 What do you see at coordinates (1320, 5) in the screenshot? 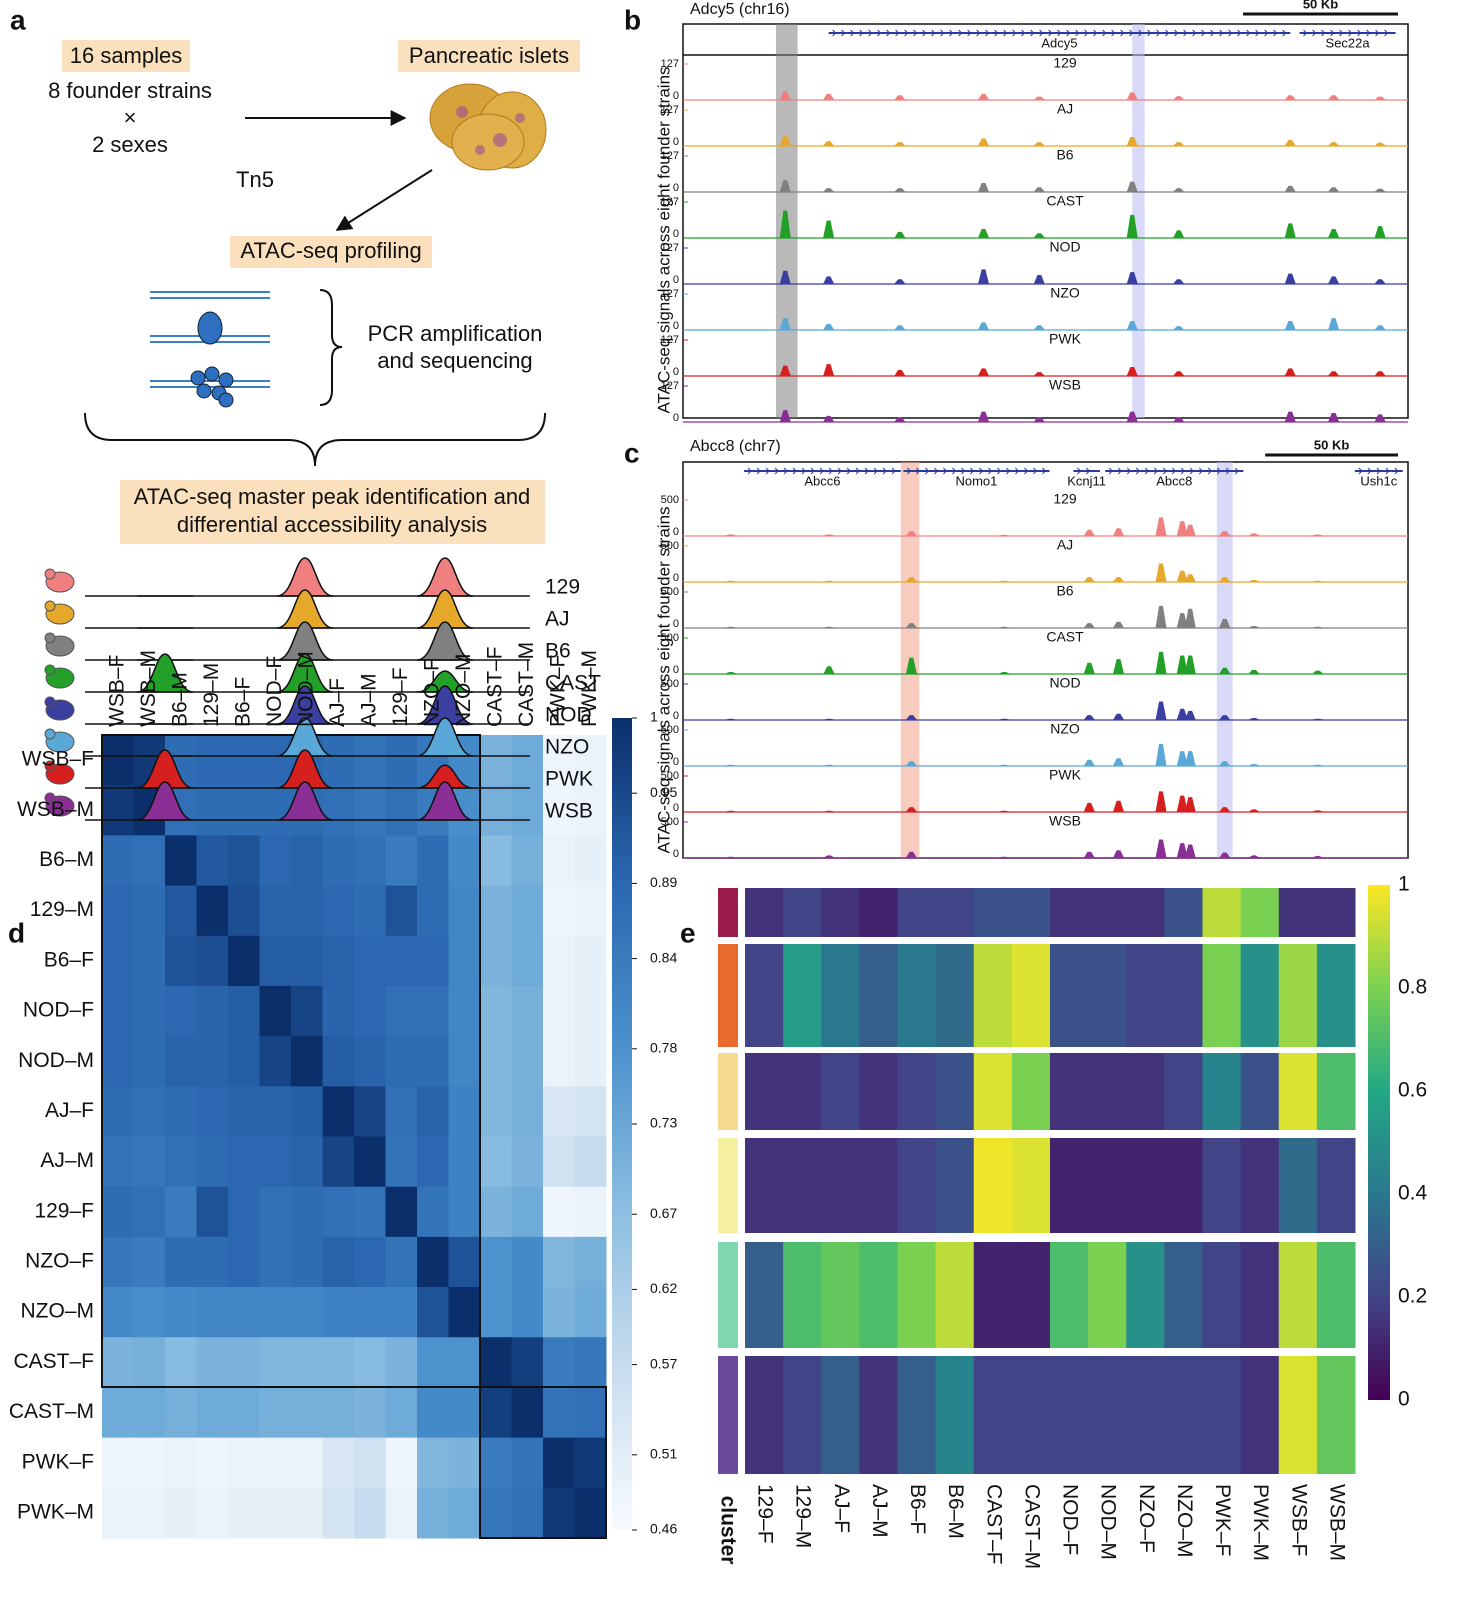
I see `scale-label: 50 Kb` at bounding box center [1320, 5].